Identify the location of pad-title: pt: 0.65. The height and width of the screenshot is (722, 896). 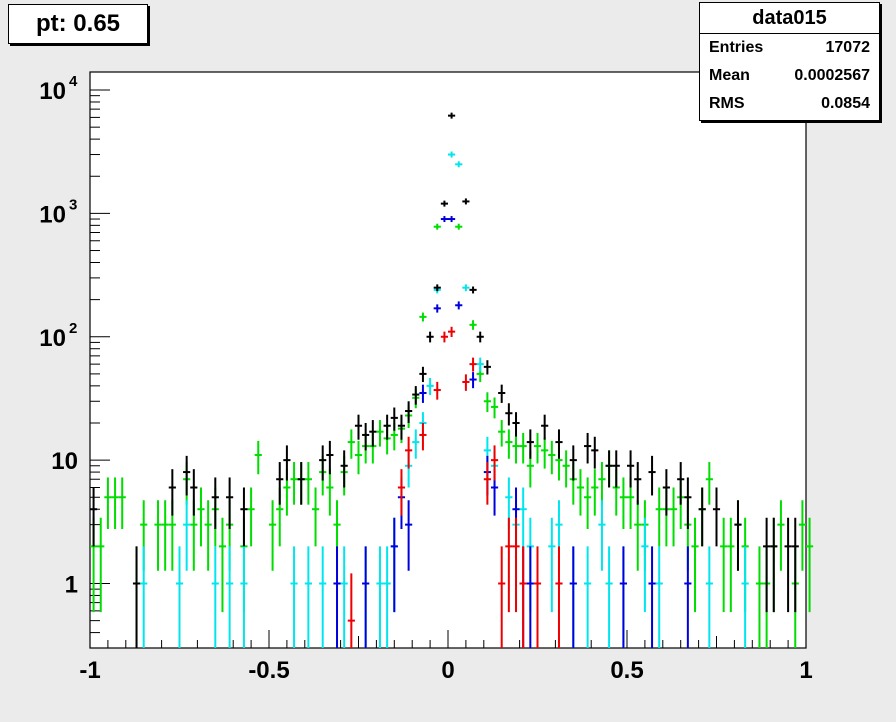
(78, 24).